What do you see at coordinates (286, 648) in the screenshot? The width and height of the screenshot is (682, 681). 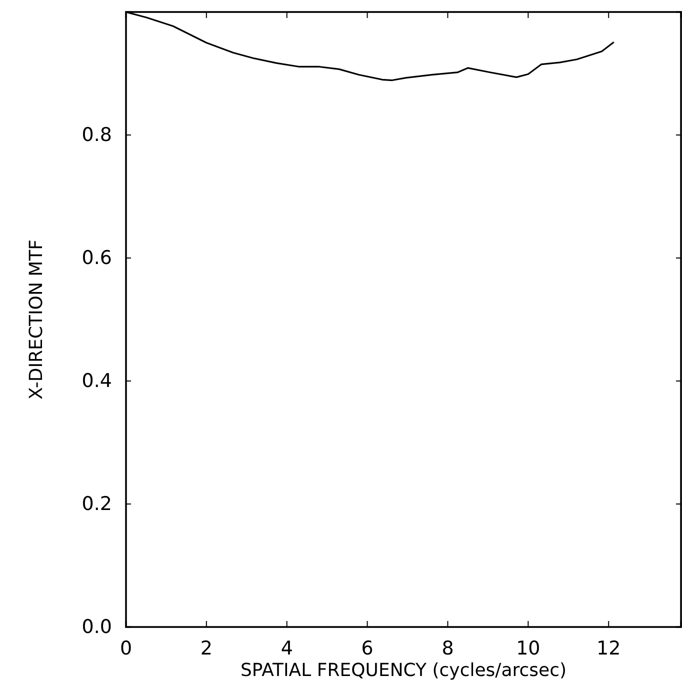 I see `x-tick-label: 4` at bounding box center [286, 648].